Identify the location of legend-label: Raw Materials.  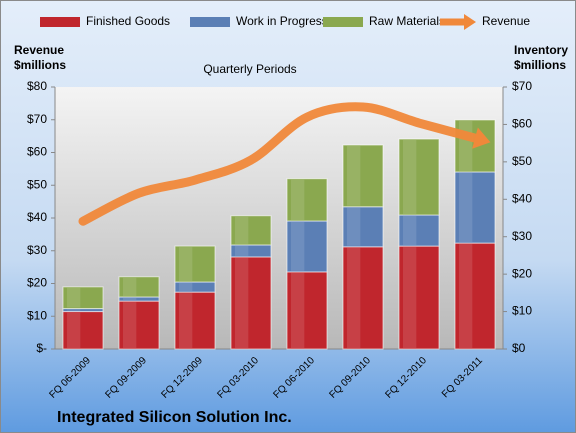
(407, 21).